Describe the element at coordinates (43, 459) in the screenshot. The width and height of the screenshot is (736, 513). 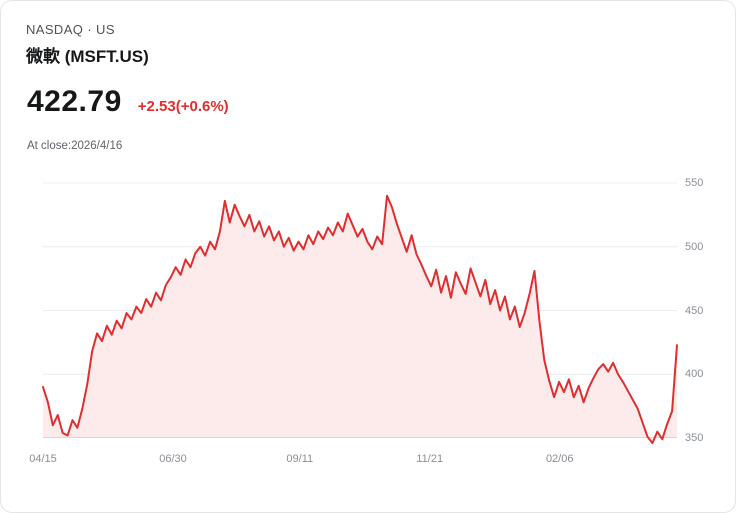
I see `x-axis-tick-label: 04/15` at that location.